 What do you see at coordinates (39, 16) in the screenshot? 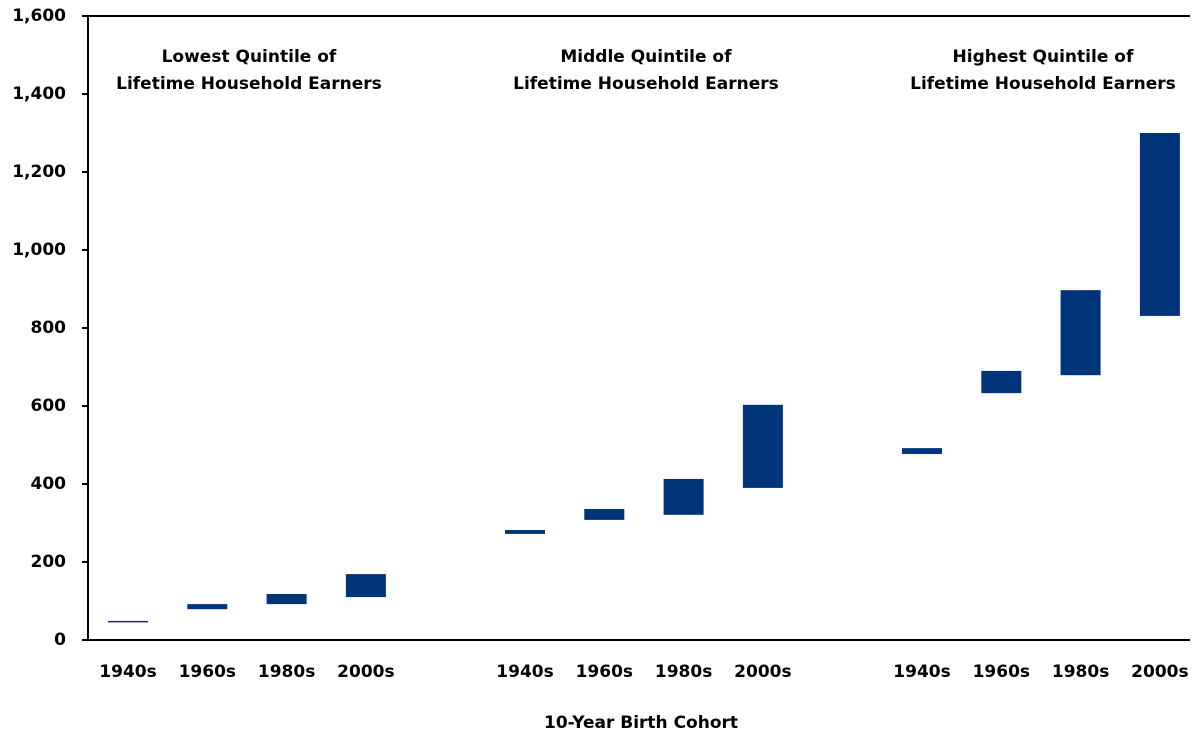
I see `y-tick-label: 1,600` at bounding box center [39, 16].